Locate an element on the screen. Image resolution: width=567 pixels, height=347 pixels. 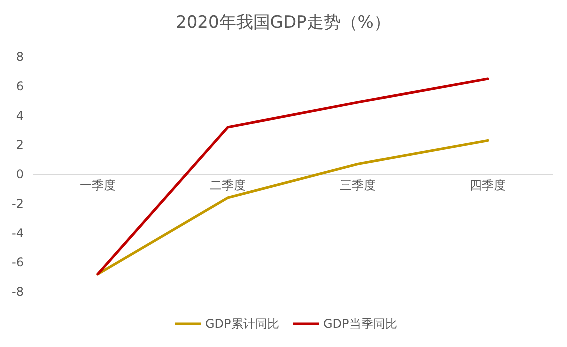
y-tick-label: 4 is located at coordinates (20, 115).